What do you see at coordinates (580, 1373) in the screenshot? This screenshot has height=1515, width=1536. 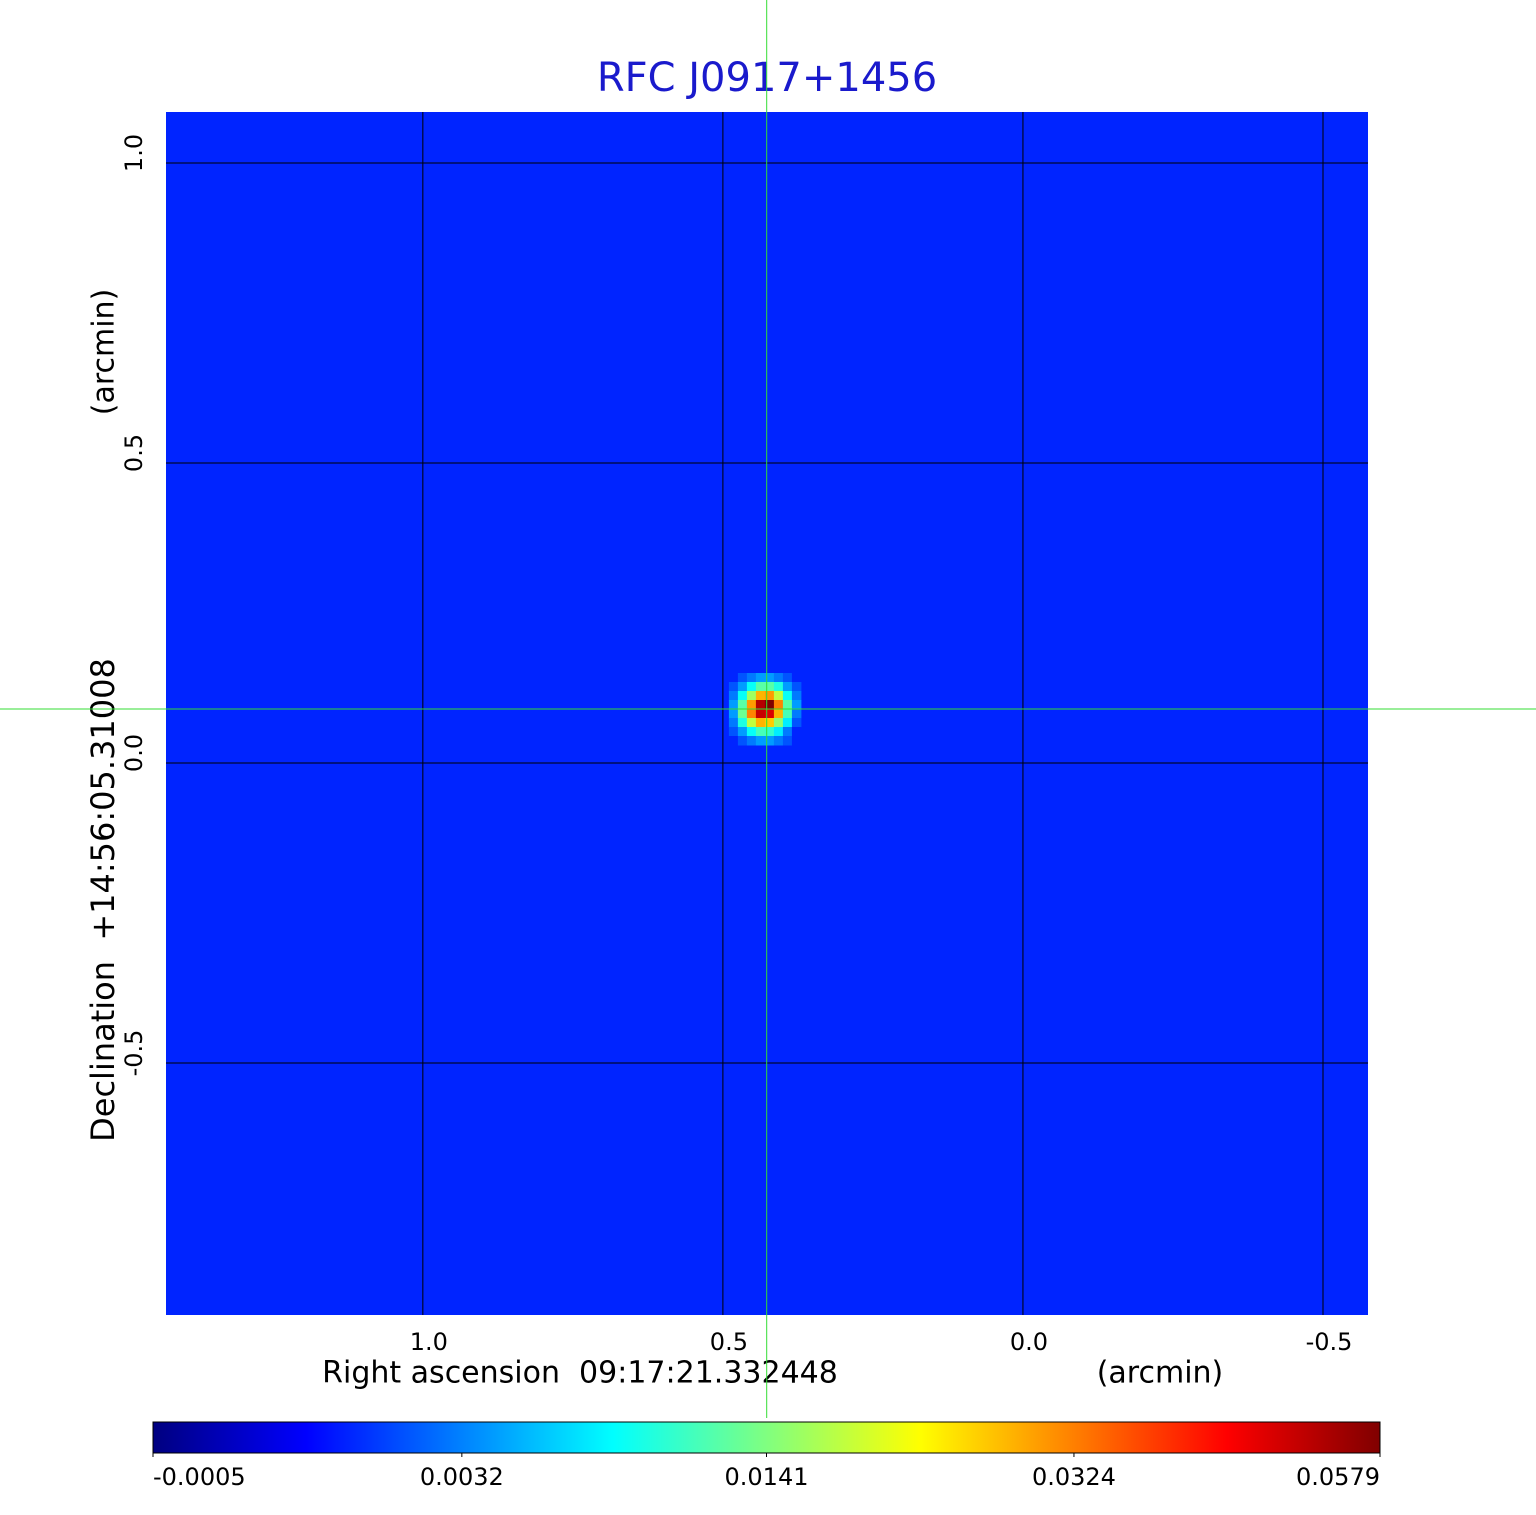 I see `x-axis-label: Right ascension 09:17:21.332448` at bounding box center [580, 1373].